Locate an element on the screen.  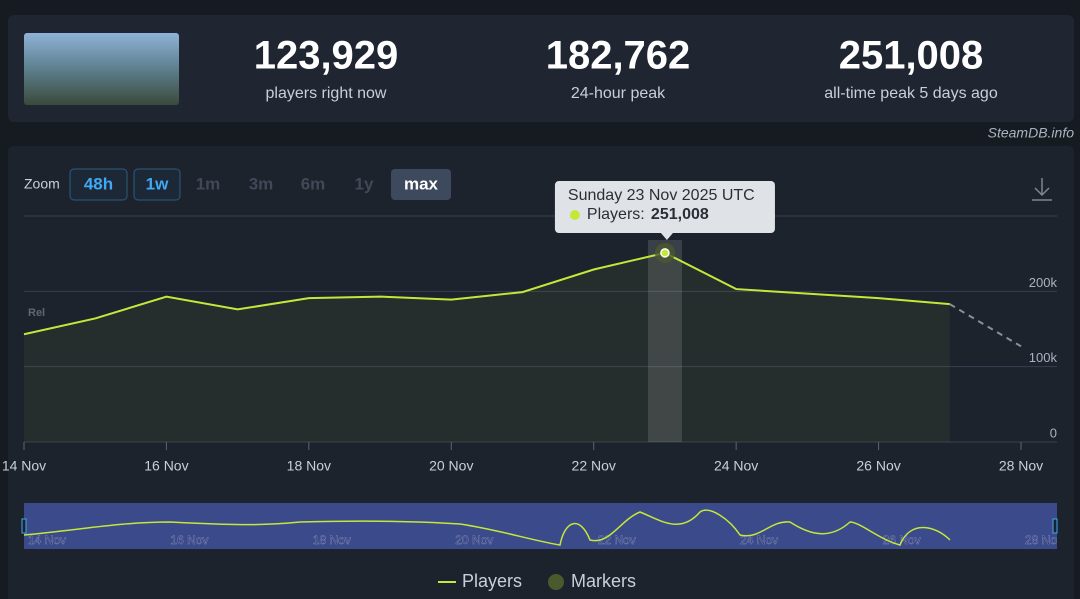
zoom-button-label: max is located at coordinates (421, 183).